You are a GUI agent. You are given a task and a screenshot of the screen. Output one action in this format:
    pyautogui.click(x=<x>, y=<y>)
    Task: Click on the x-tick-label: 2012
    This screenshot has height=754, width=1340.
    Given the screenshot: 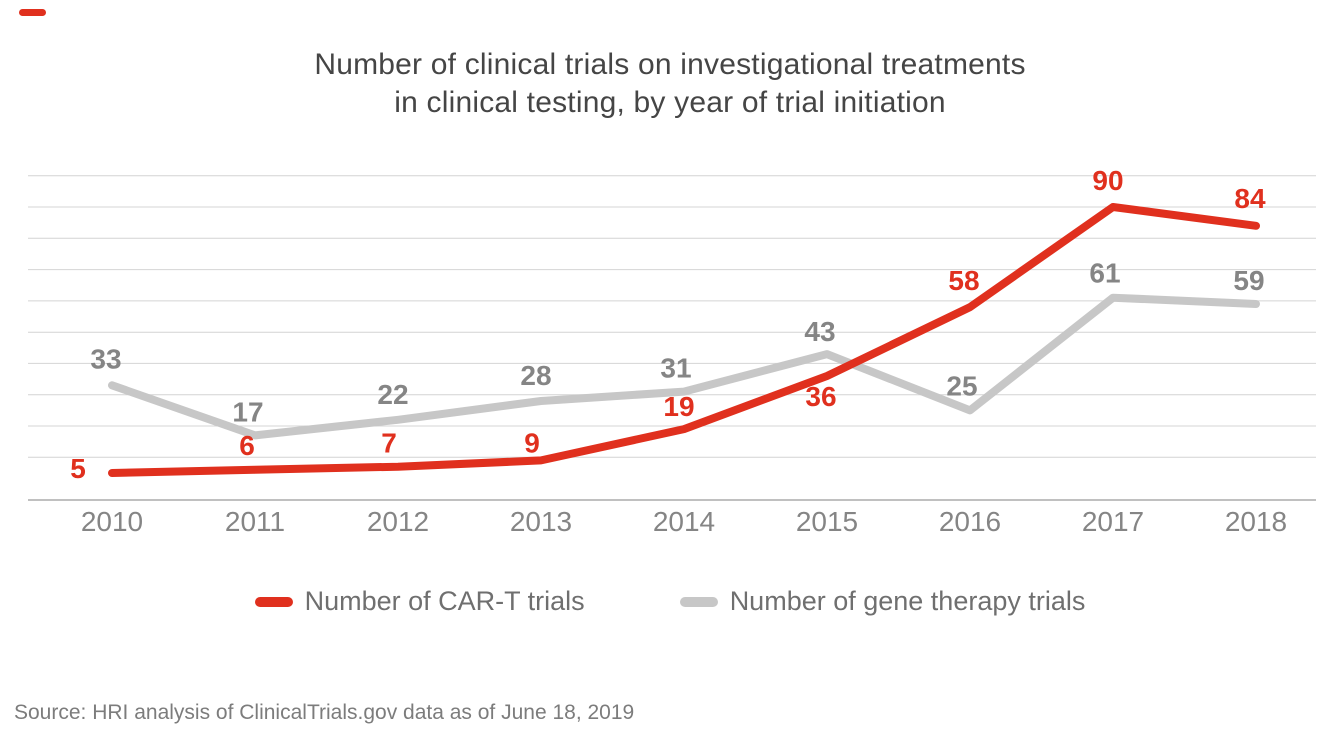 What is the action you would take?
    pyautogui.click(x=398, y=521)
    